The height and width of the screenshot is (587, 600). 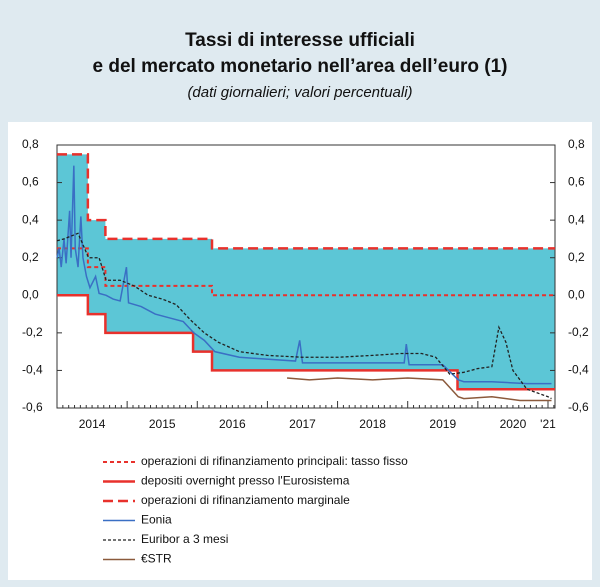 What do you see at coordinates (576, 219) in the screenshot?
I see `y2-tick-label: 0,4` at bounding box center [576, 219].